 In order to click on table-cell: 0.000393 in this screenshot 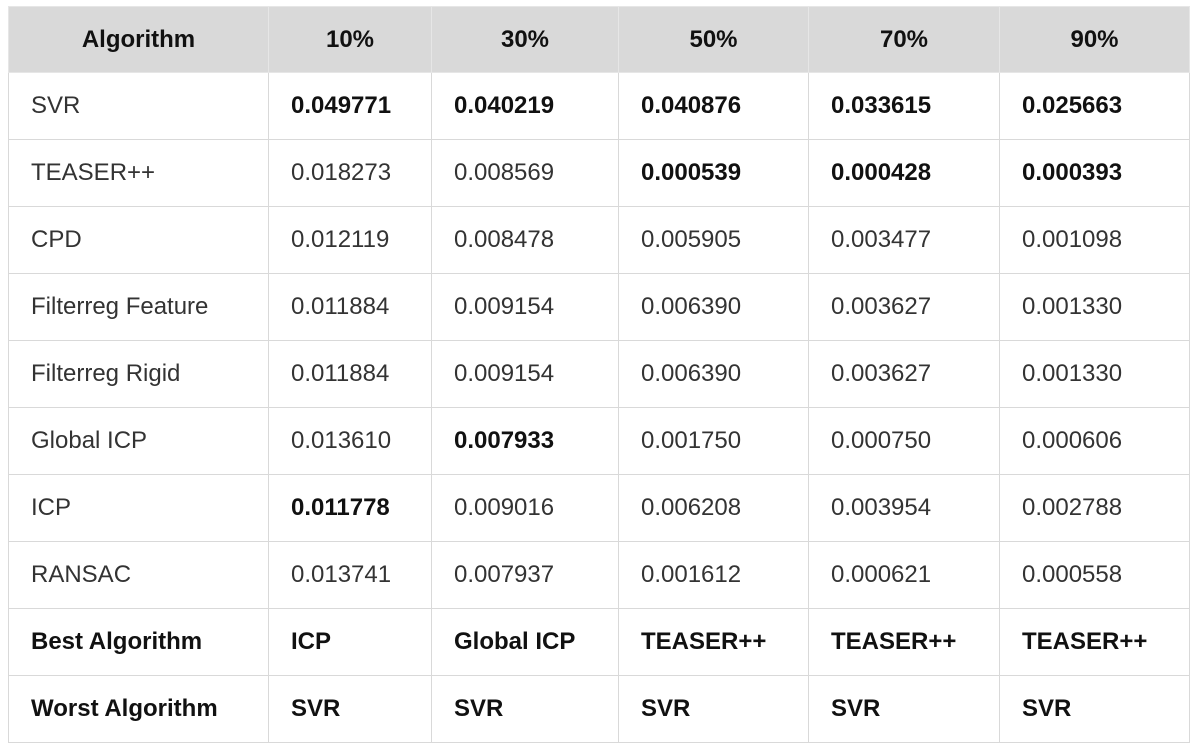, I will do `click(1094, 173)`.